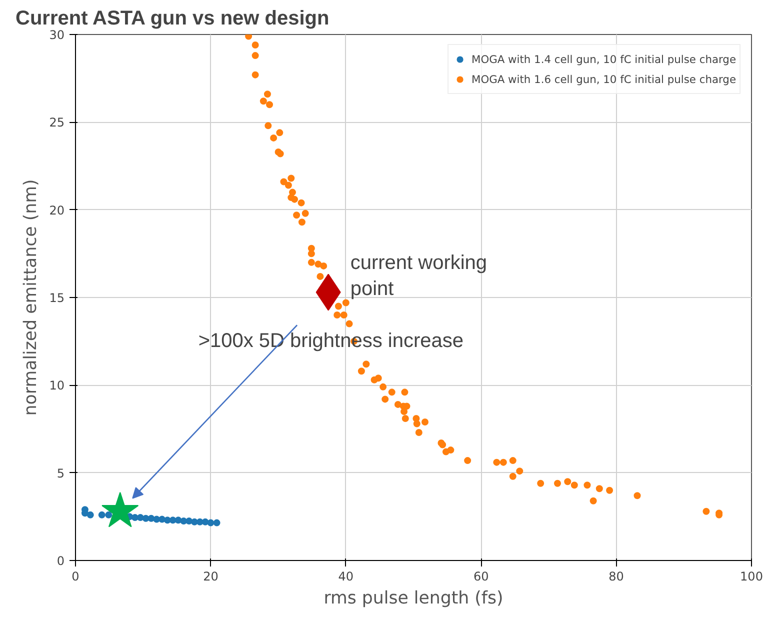 The image size is (763, 620). Describe the element at coordinates (60, 473) in the screenshot. I see `y-tick-label: 5` at that location.